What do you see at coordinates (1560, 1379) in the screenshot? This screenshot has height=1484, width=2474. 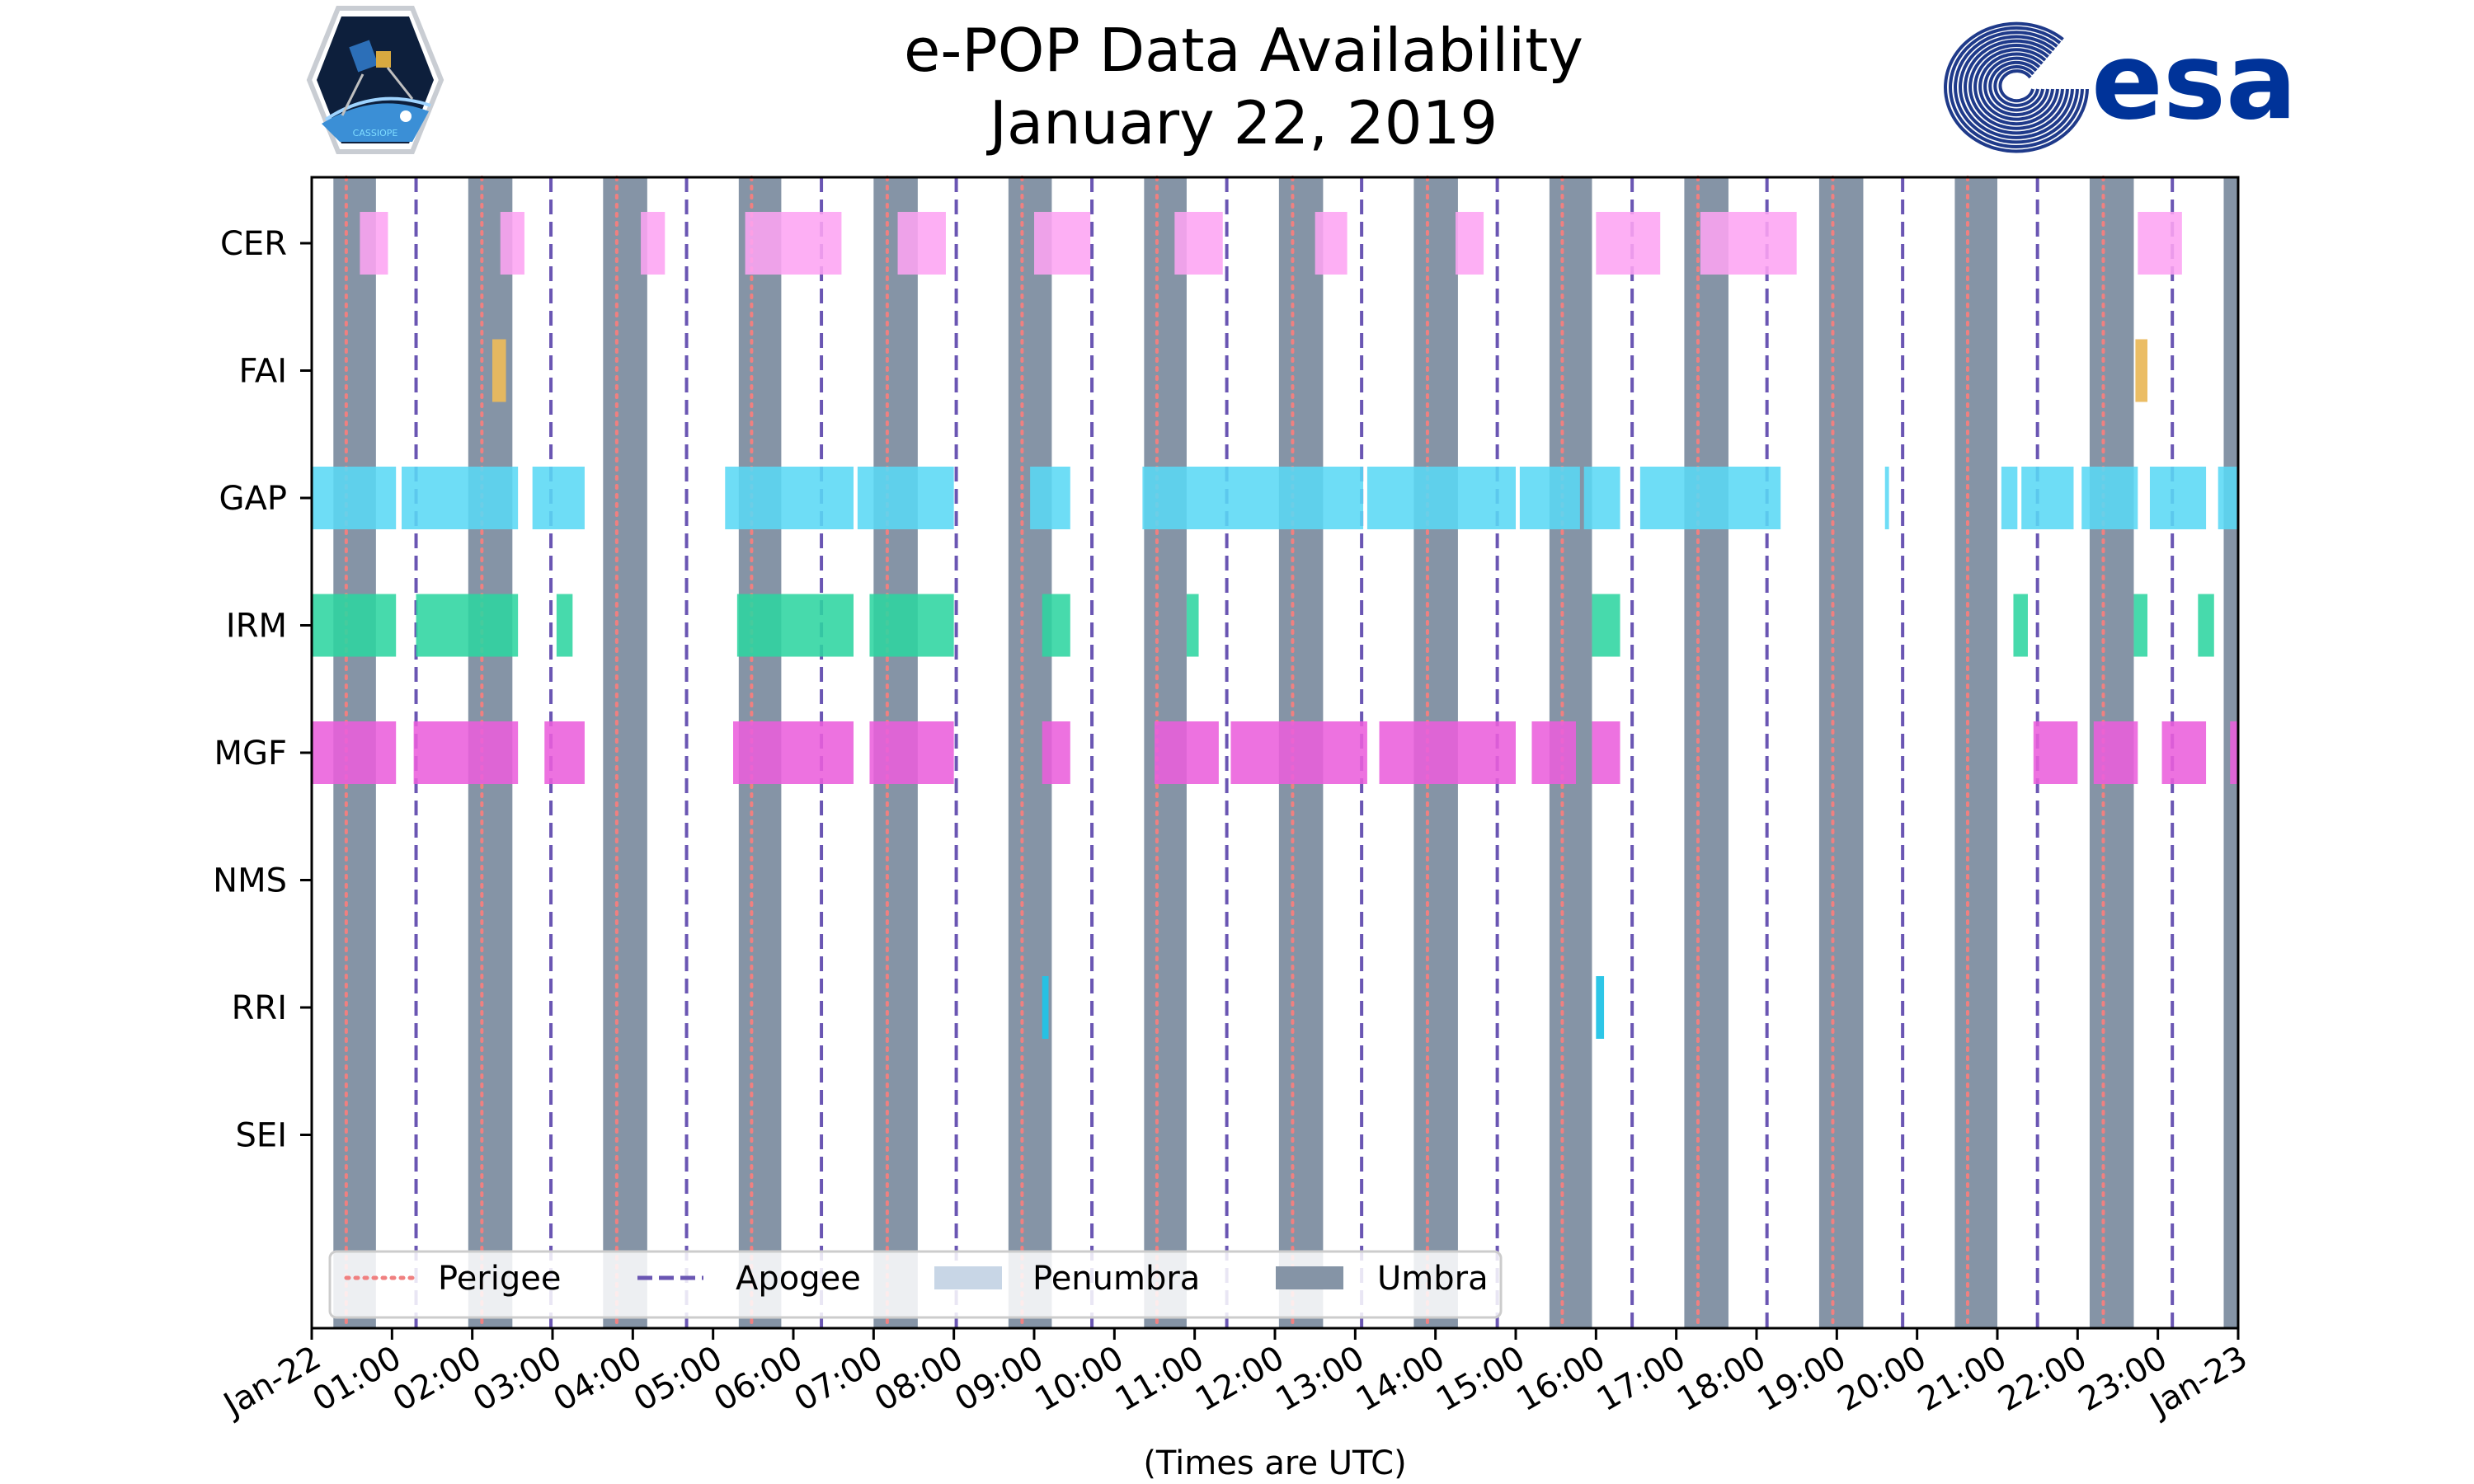 I see `x-tick-label-16: 16:00` at bounding box center [1560, 1379].